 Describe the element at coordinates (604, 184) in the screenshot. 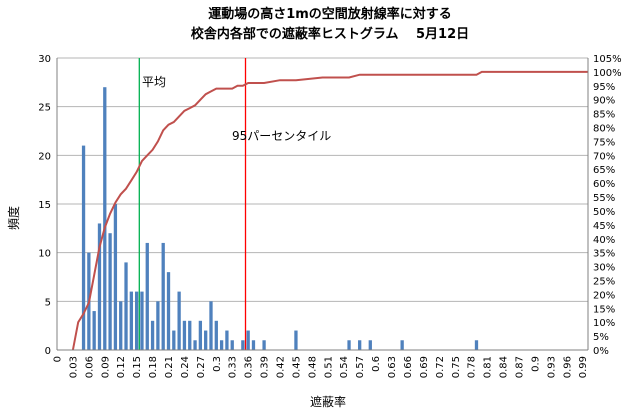

I see `y2-tick-label-12: 60%` at that location.